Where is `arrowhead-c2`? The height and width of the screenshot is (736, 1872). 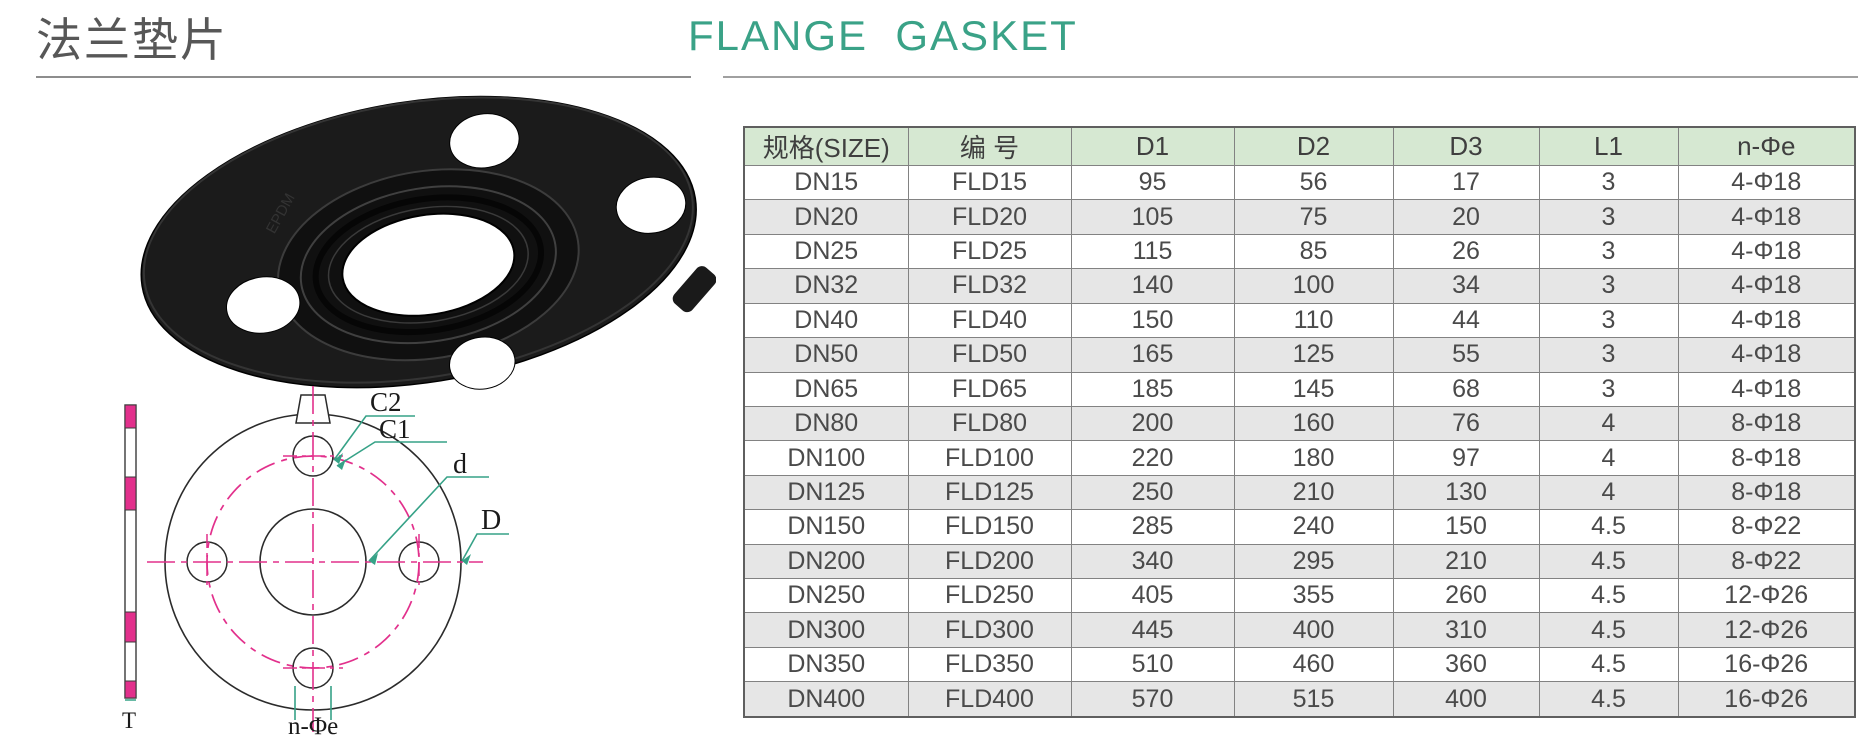
arrowhead-c2 is located at coordinates (338, 458).